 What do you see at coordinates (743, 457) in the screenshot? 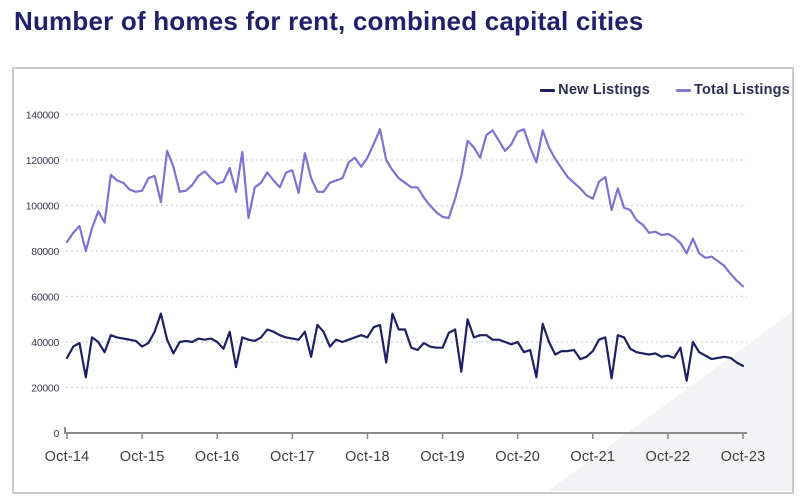
I see `x-tick-label: Oct-23` at bounding box center [743, 457].